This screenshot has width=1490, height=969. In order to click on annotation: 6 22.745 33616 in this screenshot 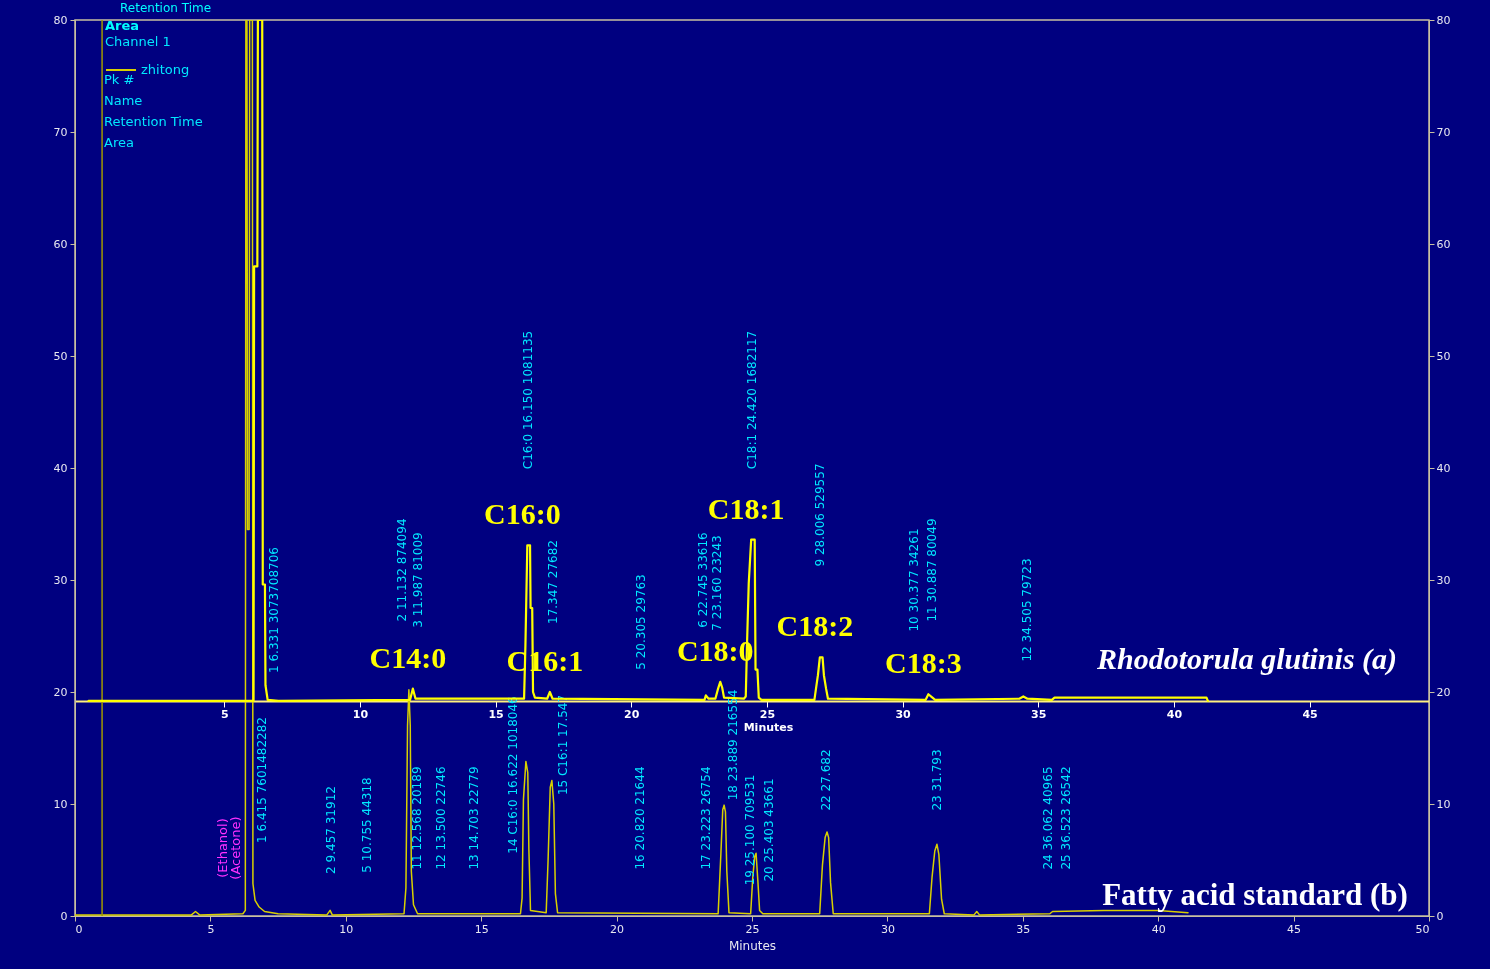, I will do `click(703, 580)`.